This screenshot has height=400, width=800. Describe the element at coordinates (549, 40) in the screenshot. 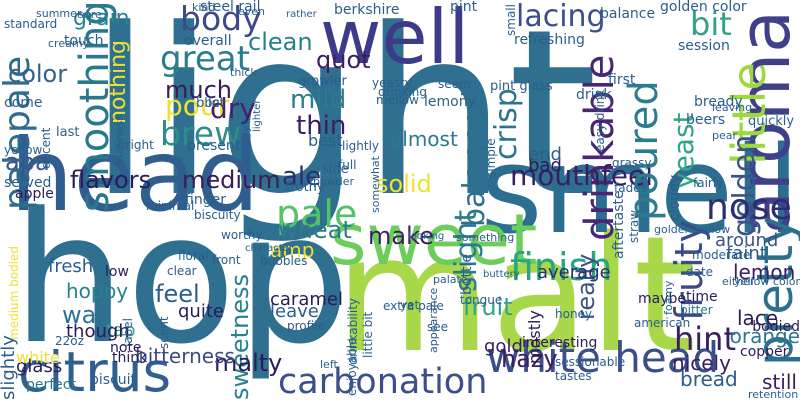

I see `cloud-word: refreshing` at that location.